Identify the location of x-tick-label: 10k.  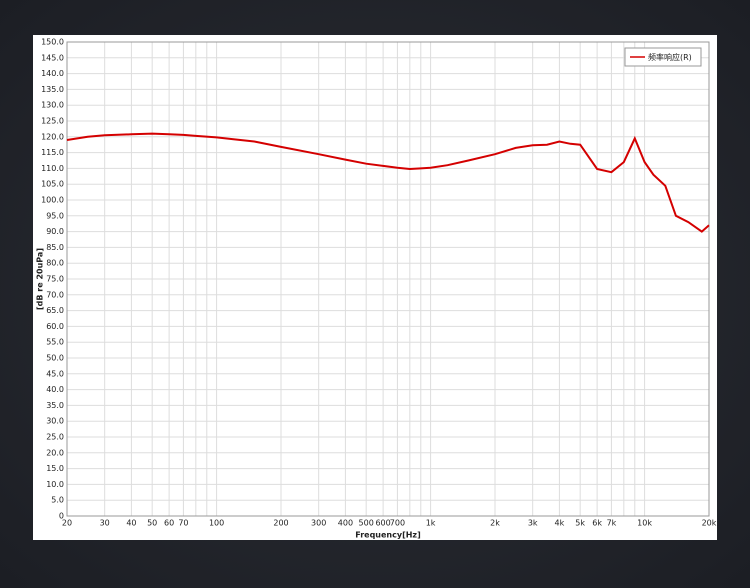
(644, 523).